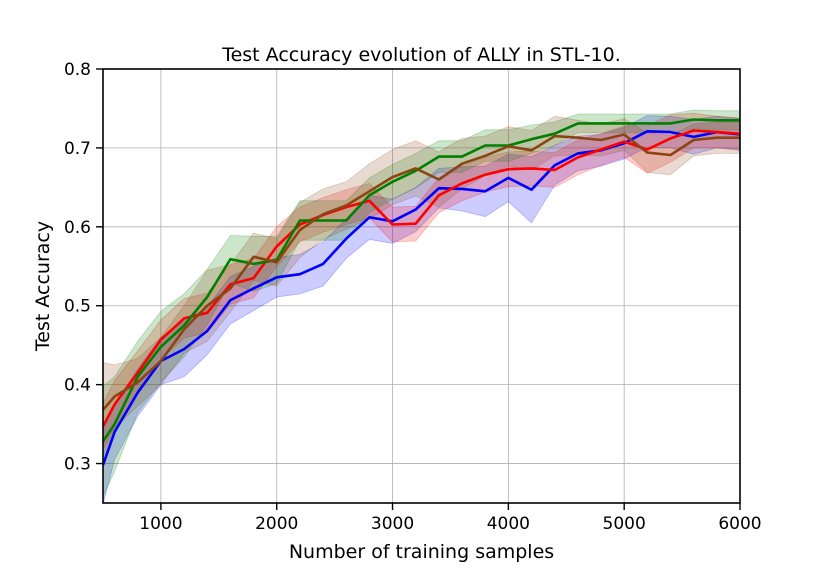  I want to click on x-tick-label: 3000, so click(392, 524).